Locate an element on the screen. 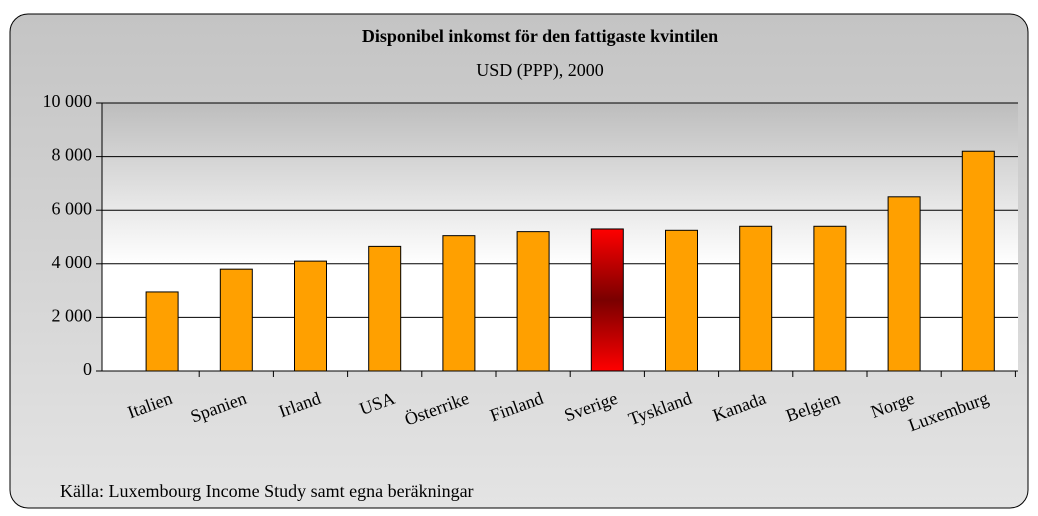 The image size is (1038, 516). y-tick-label: 8 000 is located at coordinates (72, 155).